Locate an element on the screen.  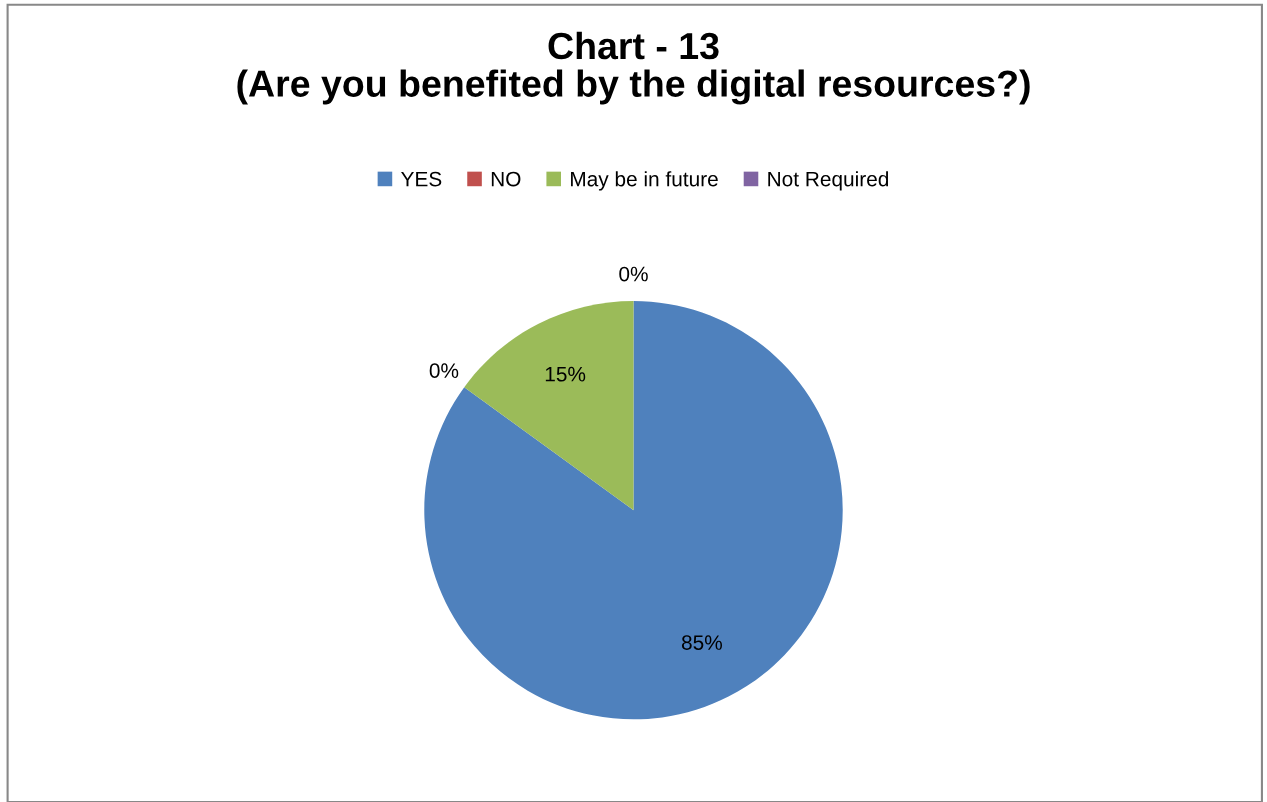
data-label: 15% is located at coordinates (565, 374).